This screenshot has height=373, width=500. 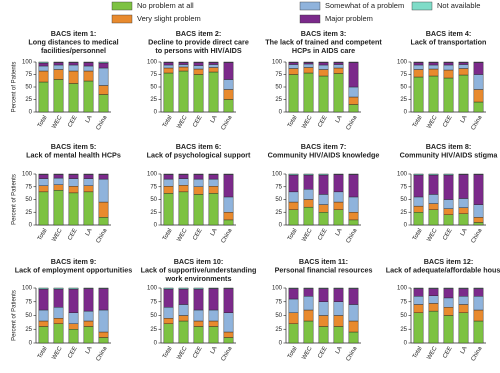 What do you see at coordinates (198, 278) in the screenshot?
I see `panel-subtitle: work environments` at bounding box center [198, 278].